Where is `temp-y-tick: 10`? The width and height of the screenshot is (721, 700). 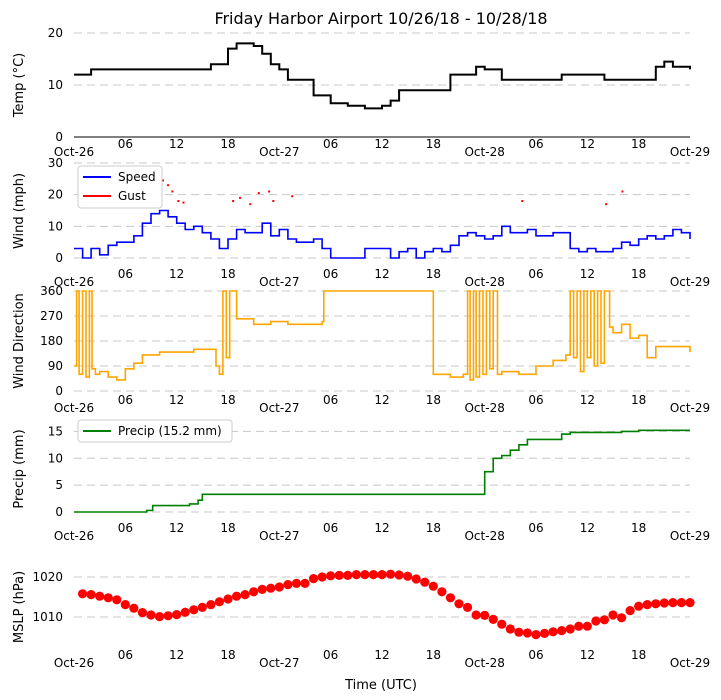
temp-y-tick: 10 is located at coordinates (55, 85).